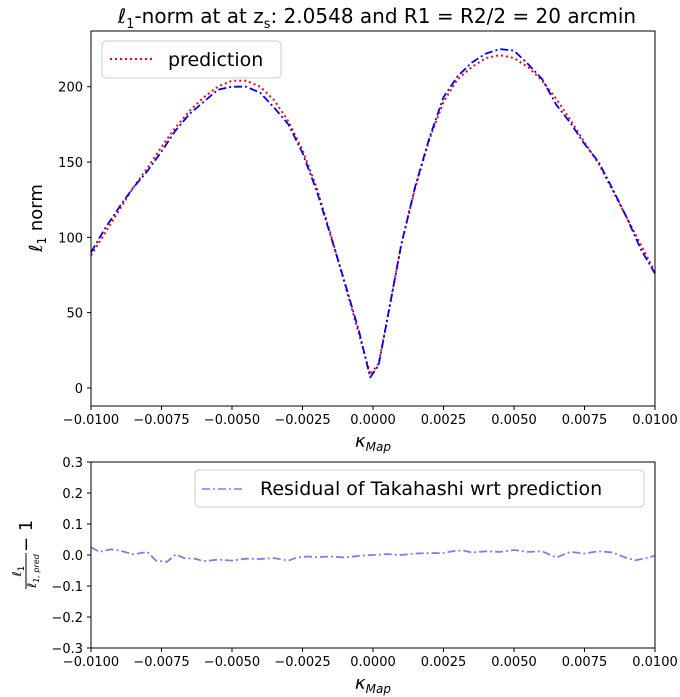 The image size is (680, 697). I want to click on legend: Residual of Takahashi wrt prediction, so click(419, 488).